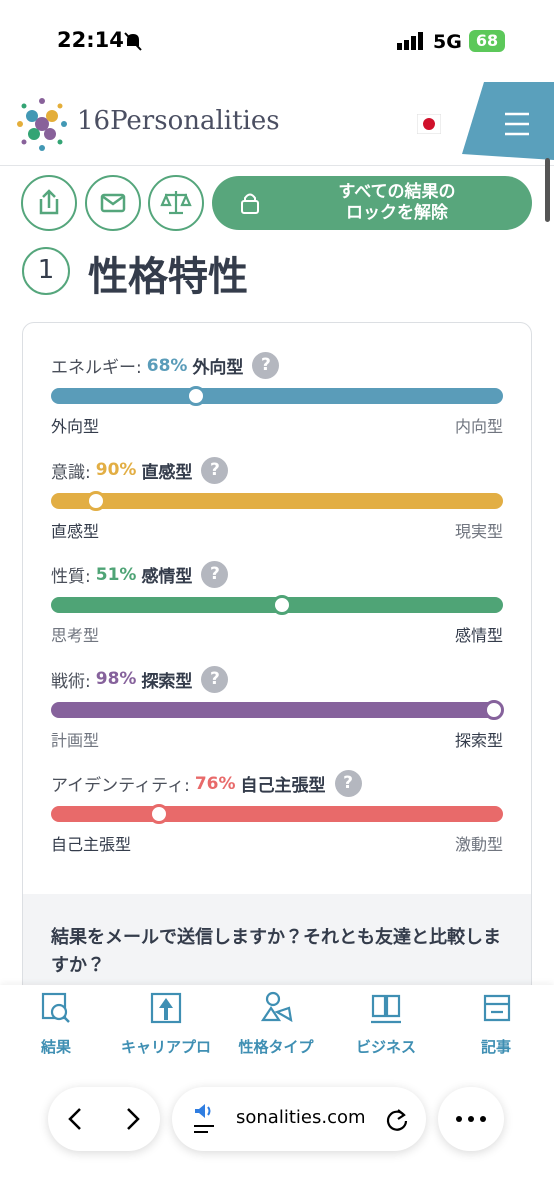  What do you see at coordinates (71, 472) in the screenshot?
I see `trait-label: 意識:` at bounding box center [71, 472].